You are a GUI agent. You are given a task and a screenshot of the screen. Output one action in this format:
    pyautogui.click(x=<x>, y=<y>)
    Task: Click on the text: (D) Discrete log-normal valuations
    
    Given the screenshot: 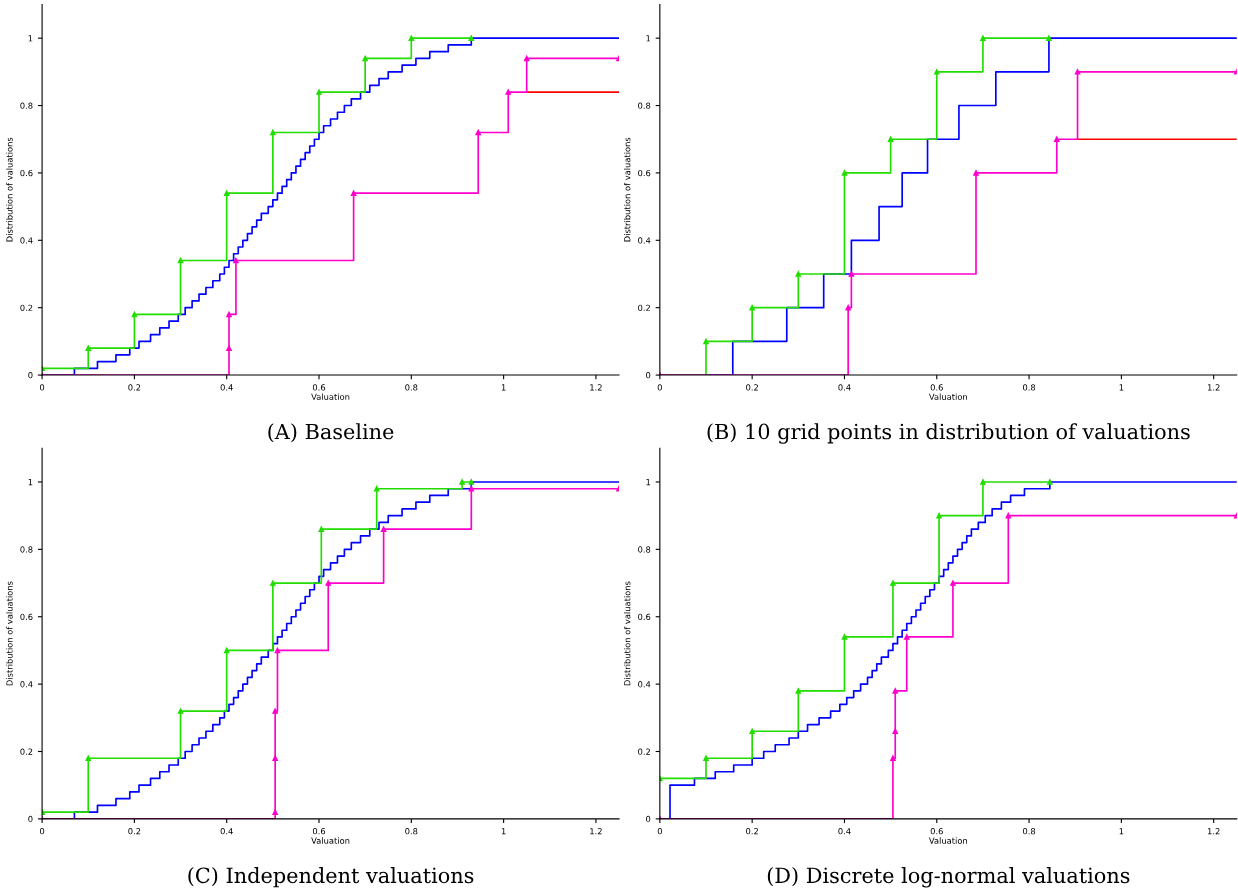 What is the action you would take?
    pyautogui.click(x=948, y=877)
    